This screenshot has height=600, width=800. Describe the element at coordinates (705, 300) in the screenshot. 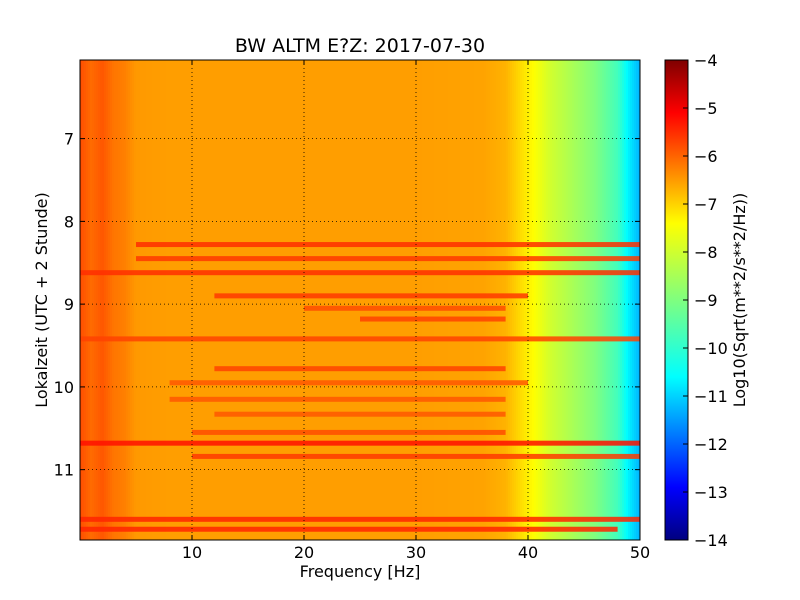

I see `colorbar-axis: −4 −5 −6 −7 −8 −9 −10 −11 −12 −13 −14` at that location.